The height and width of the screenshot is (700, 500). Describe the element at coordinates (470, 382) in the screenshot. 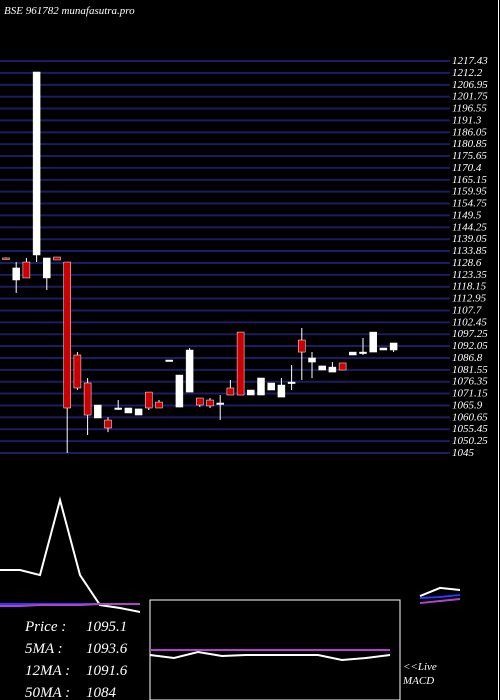

I see `y-tick-label: 1076.35` at that location.